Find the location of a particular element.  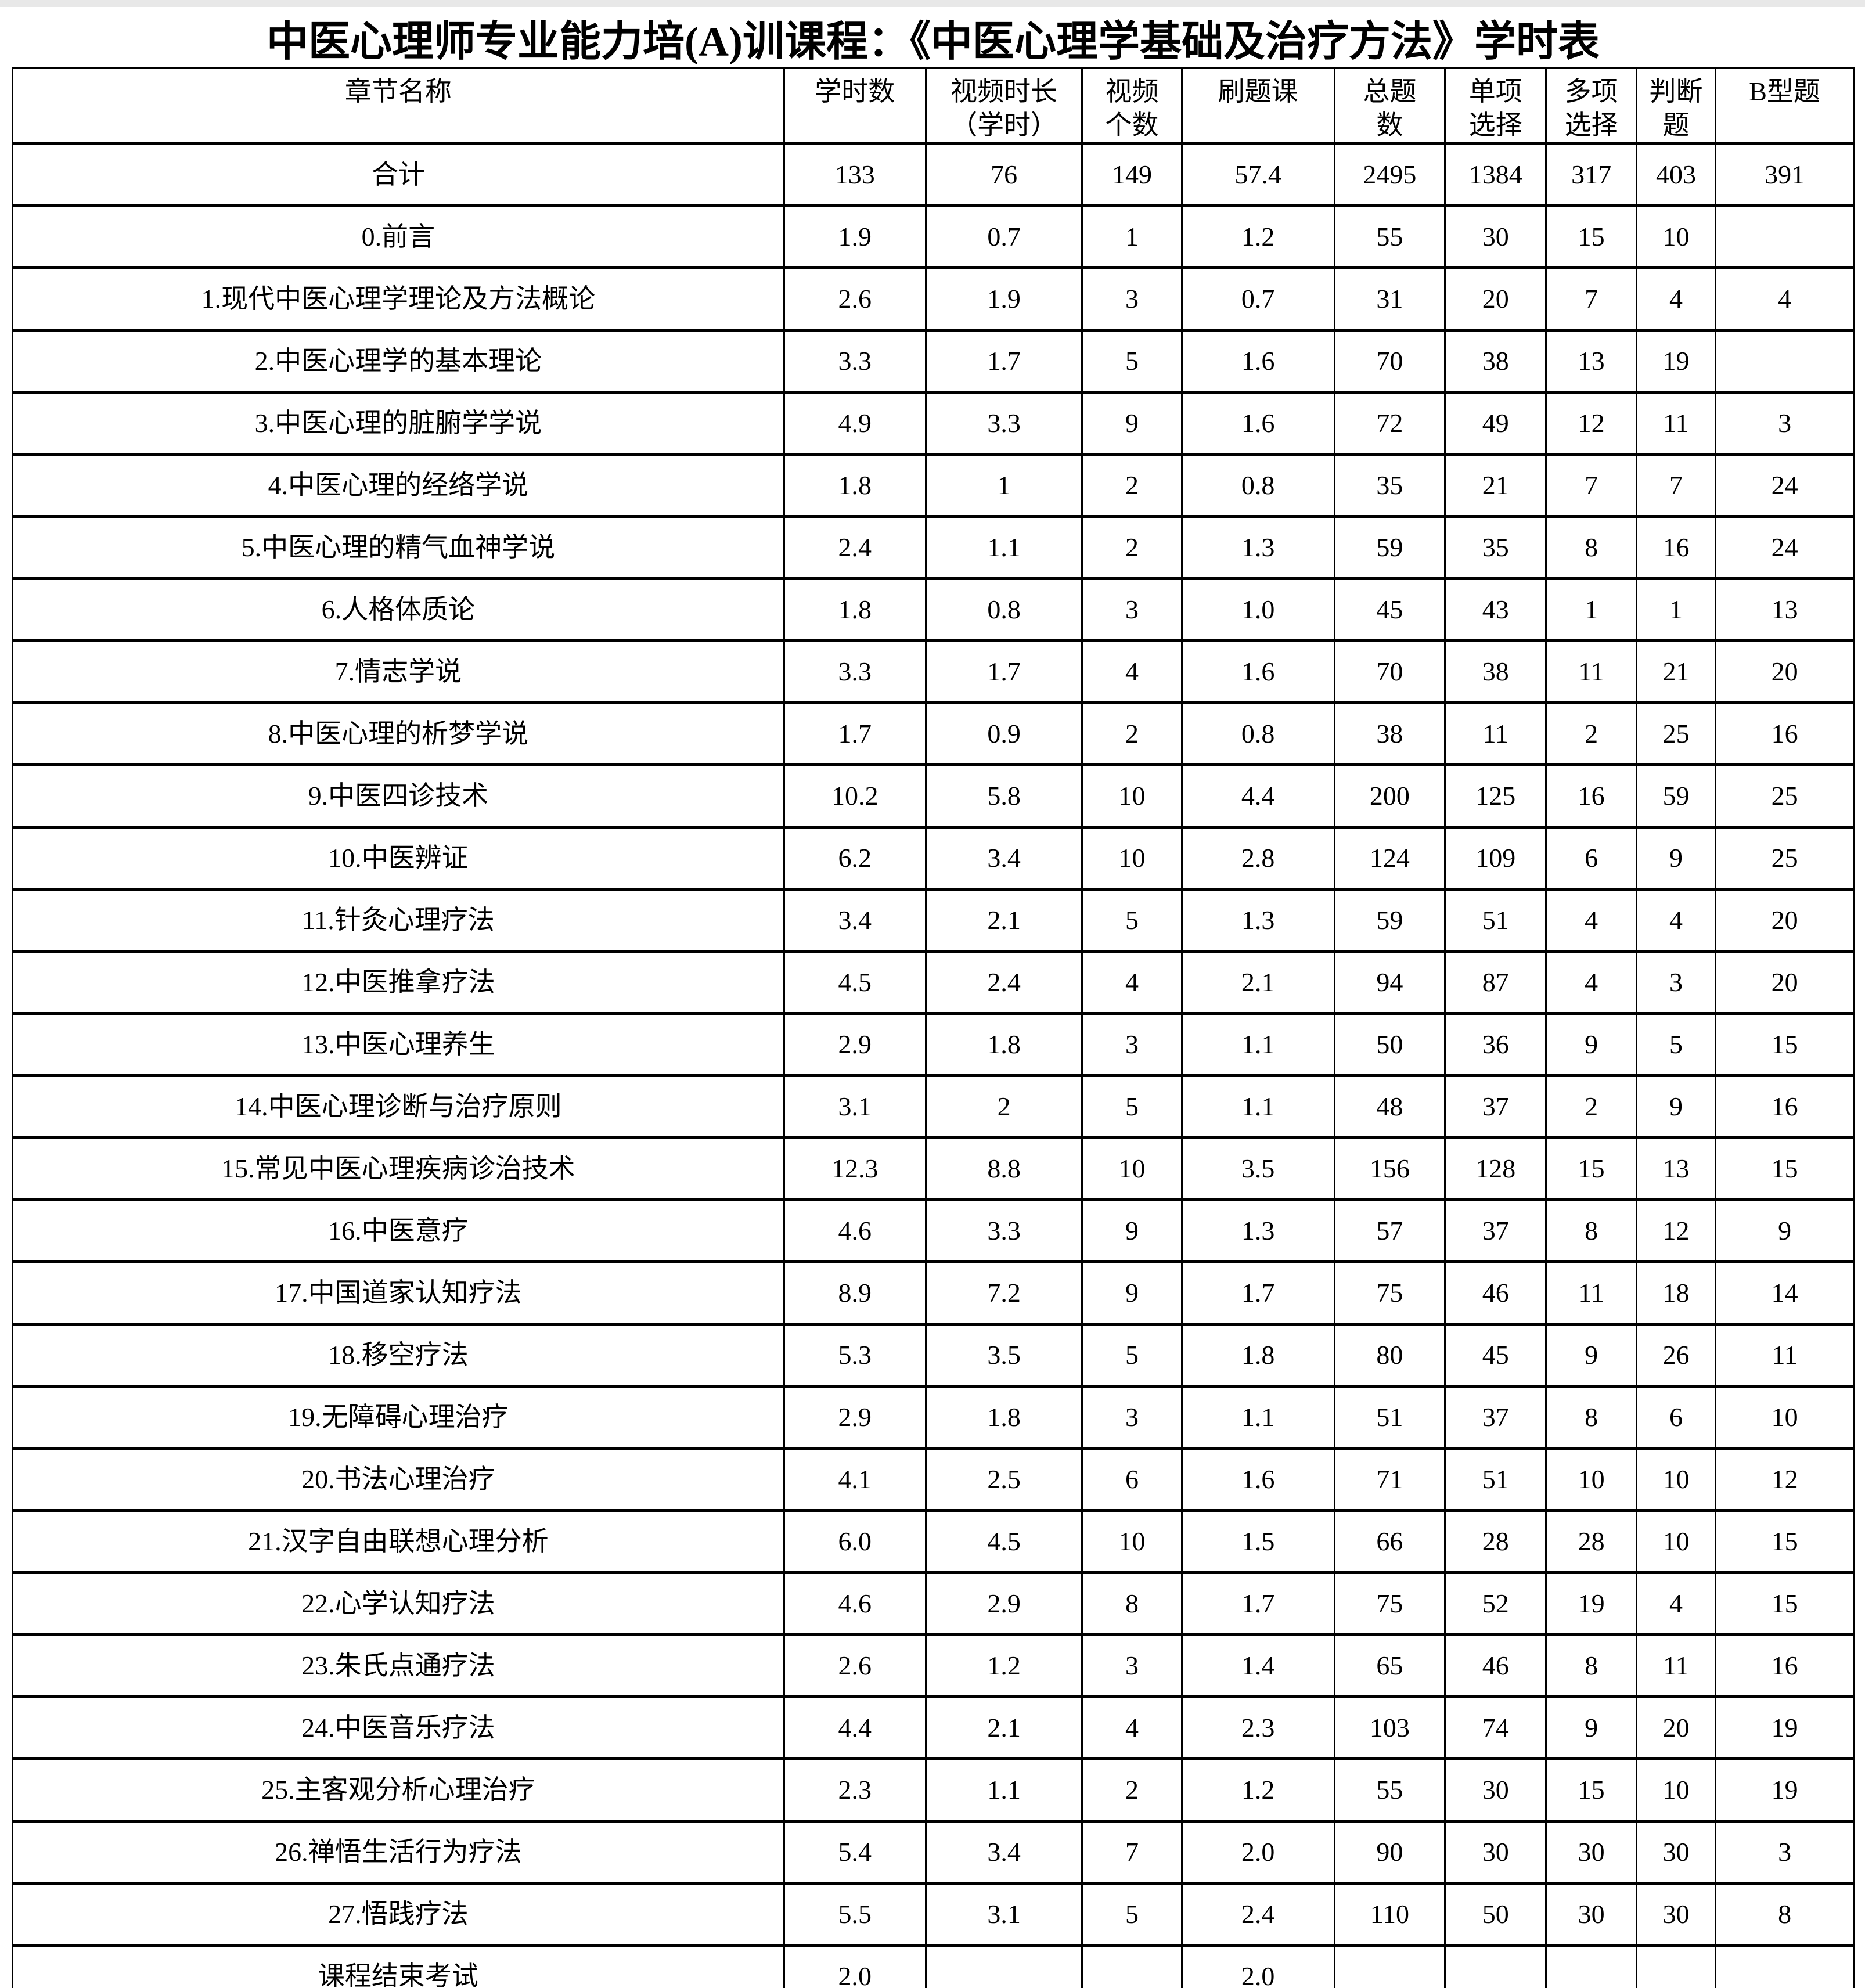

cell-judgment: 5 is located at coordinates (1676, 1044).